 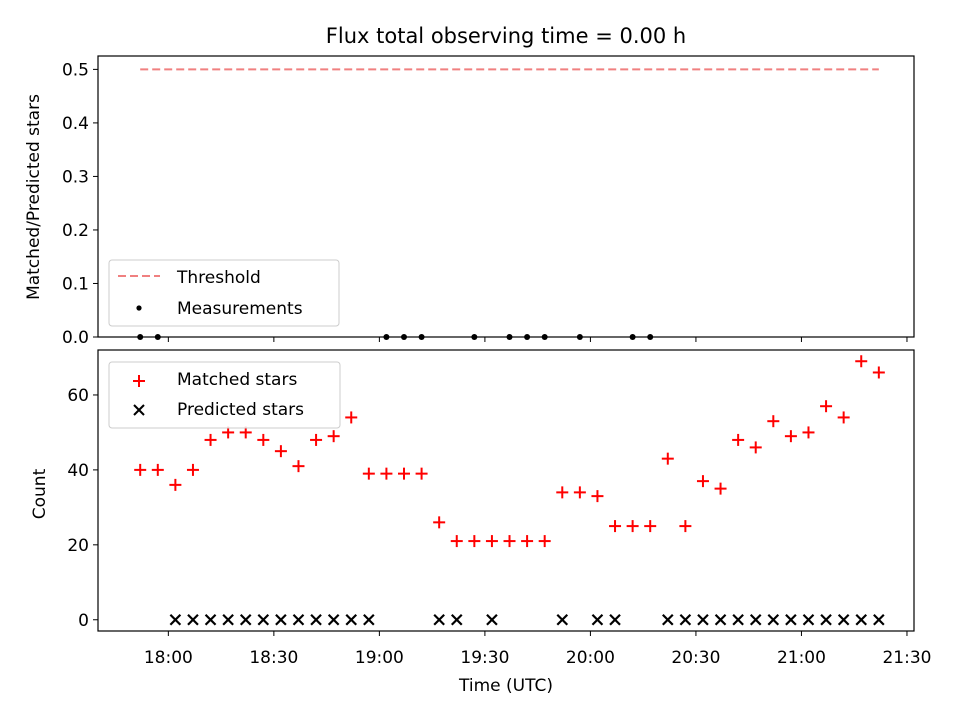 I want to click on bottom-x-tick-label: 20:00, so click(x=590, y=658).